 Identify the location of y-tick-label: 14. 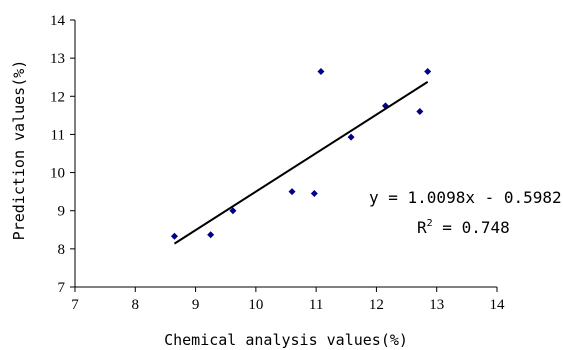
(58, 21).